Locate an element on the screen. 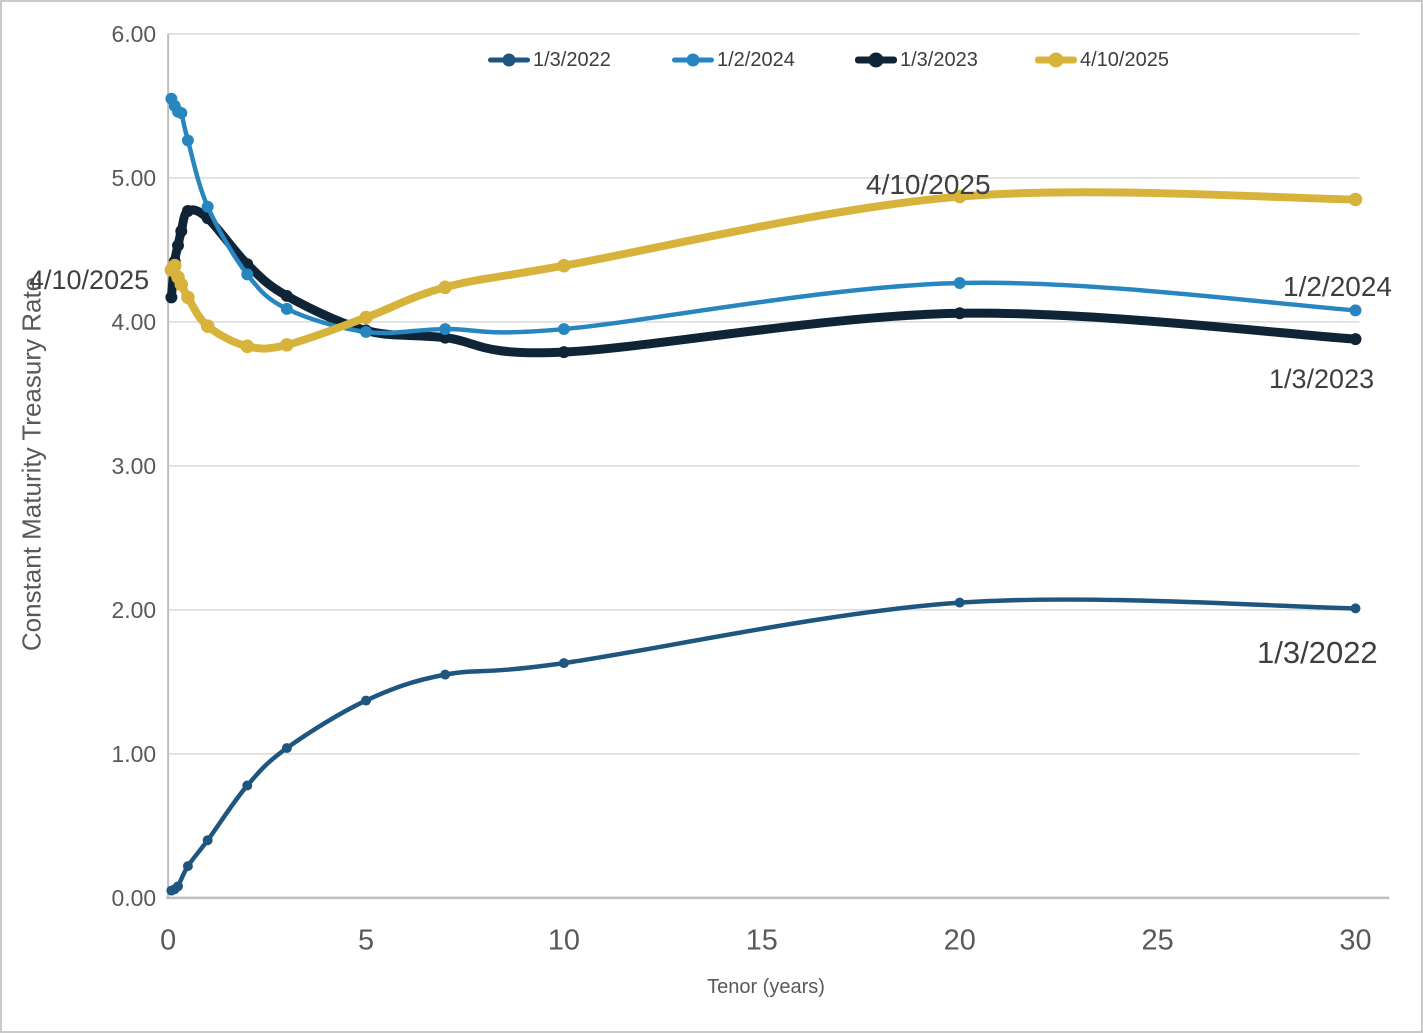  x-axis-title: Tenor (years) is located at coordinates (766, 987).